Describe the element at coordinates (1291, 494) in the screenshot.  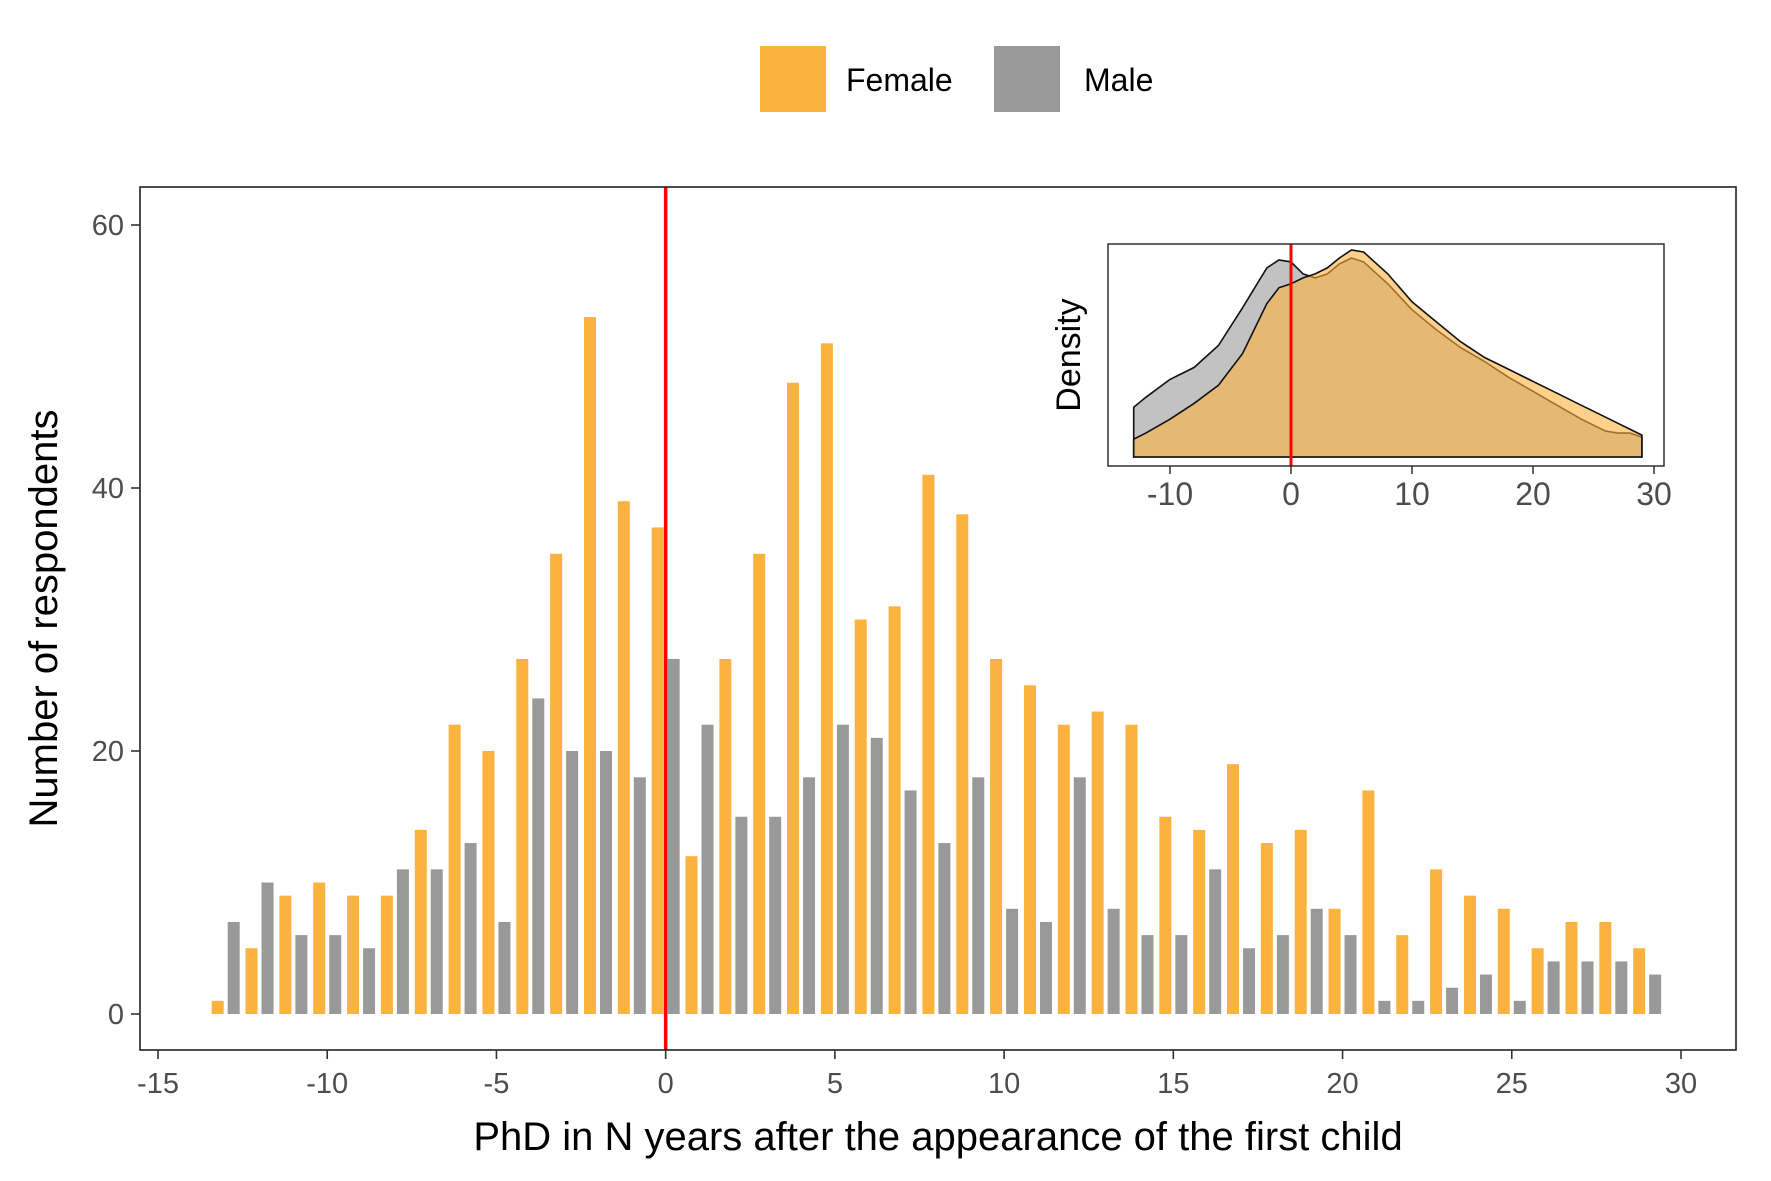
I see `inset-x-tick-label: 0` at that location.